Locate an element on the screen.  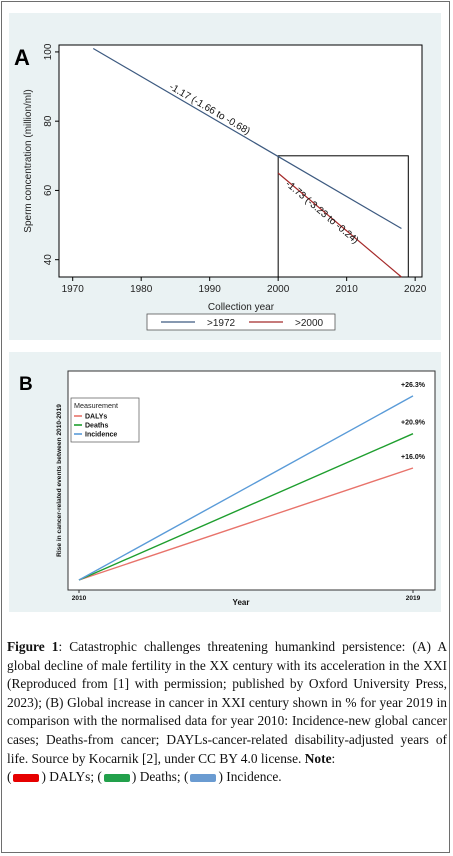
note-dalys: ) DALYs; is located at coordinates (68, 777).